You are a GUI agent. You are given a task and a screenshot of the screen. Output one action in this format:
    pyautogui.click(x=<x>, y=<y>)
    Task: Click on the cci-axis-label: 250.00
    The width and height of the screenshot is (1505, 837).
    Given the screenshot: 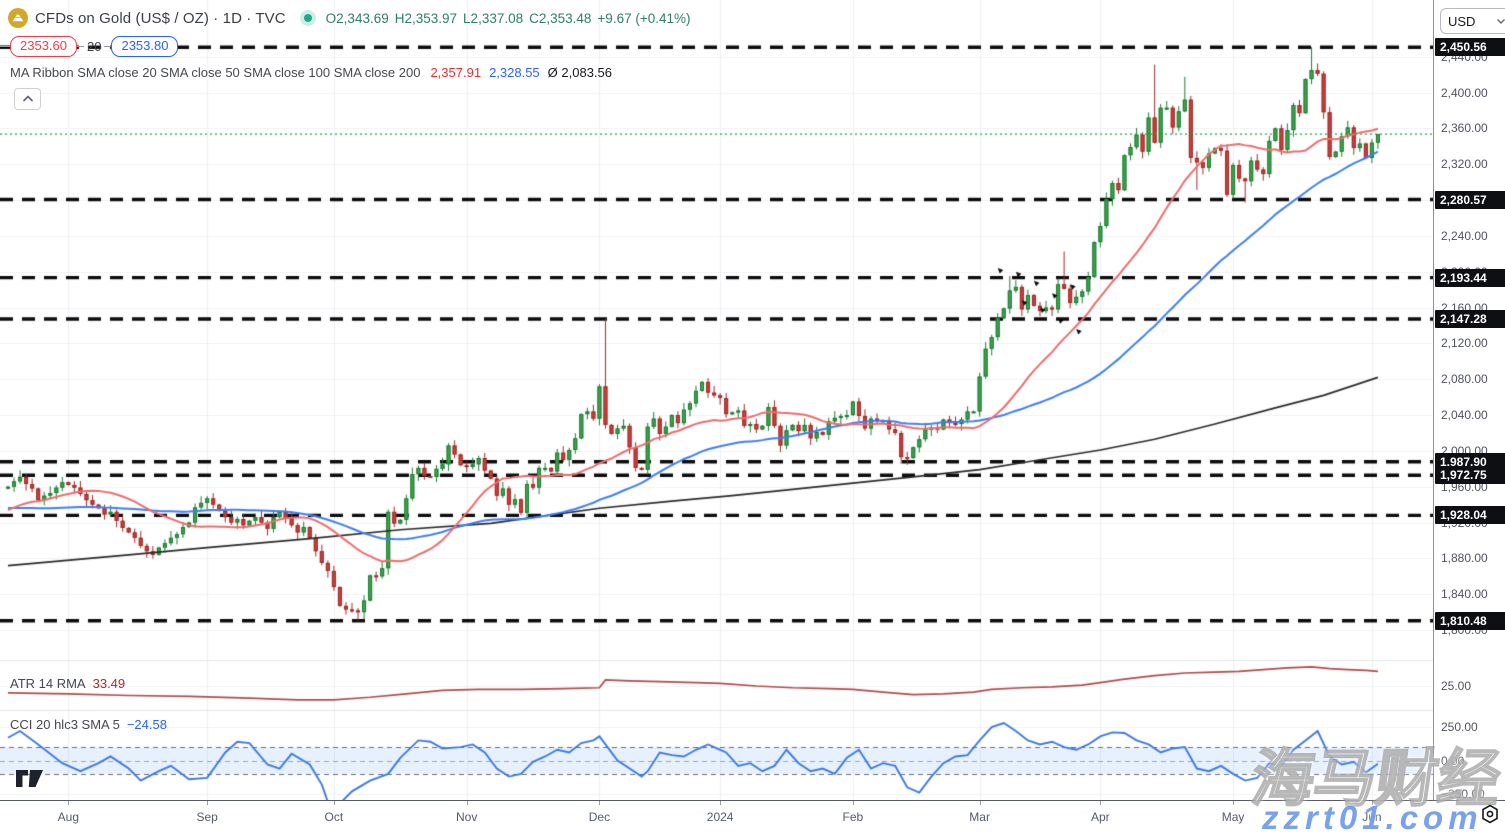 What is the action you would take?
    pyautogui.click(x=1459, y=727)
    